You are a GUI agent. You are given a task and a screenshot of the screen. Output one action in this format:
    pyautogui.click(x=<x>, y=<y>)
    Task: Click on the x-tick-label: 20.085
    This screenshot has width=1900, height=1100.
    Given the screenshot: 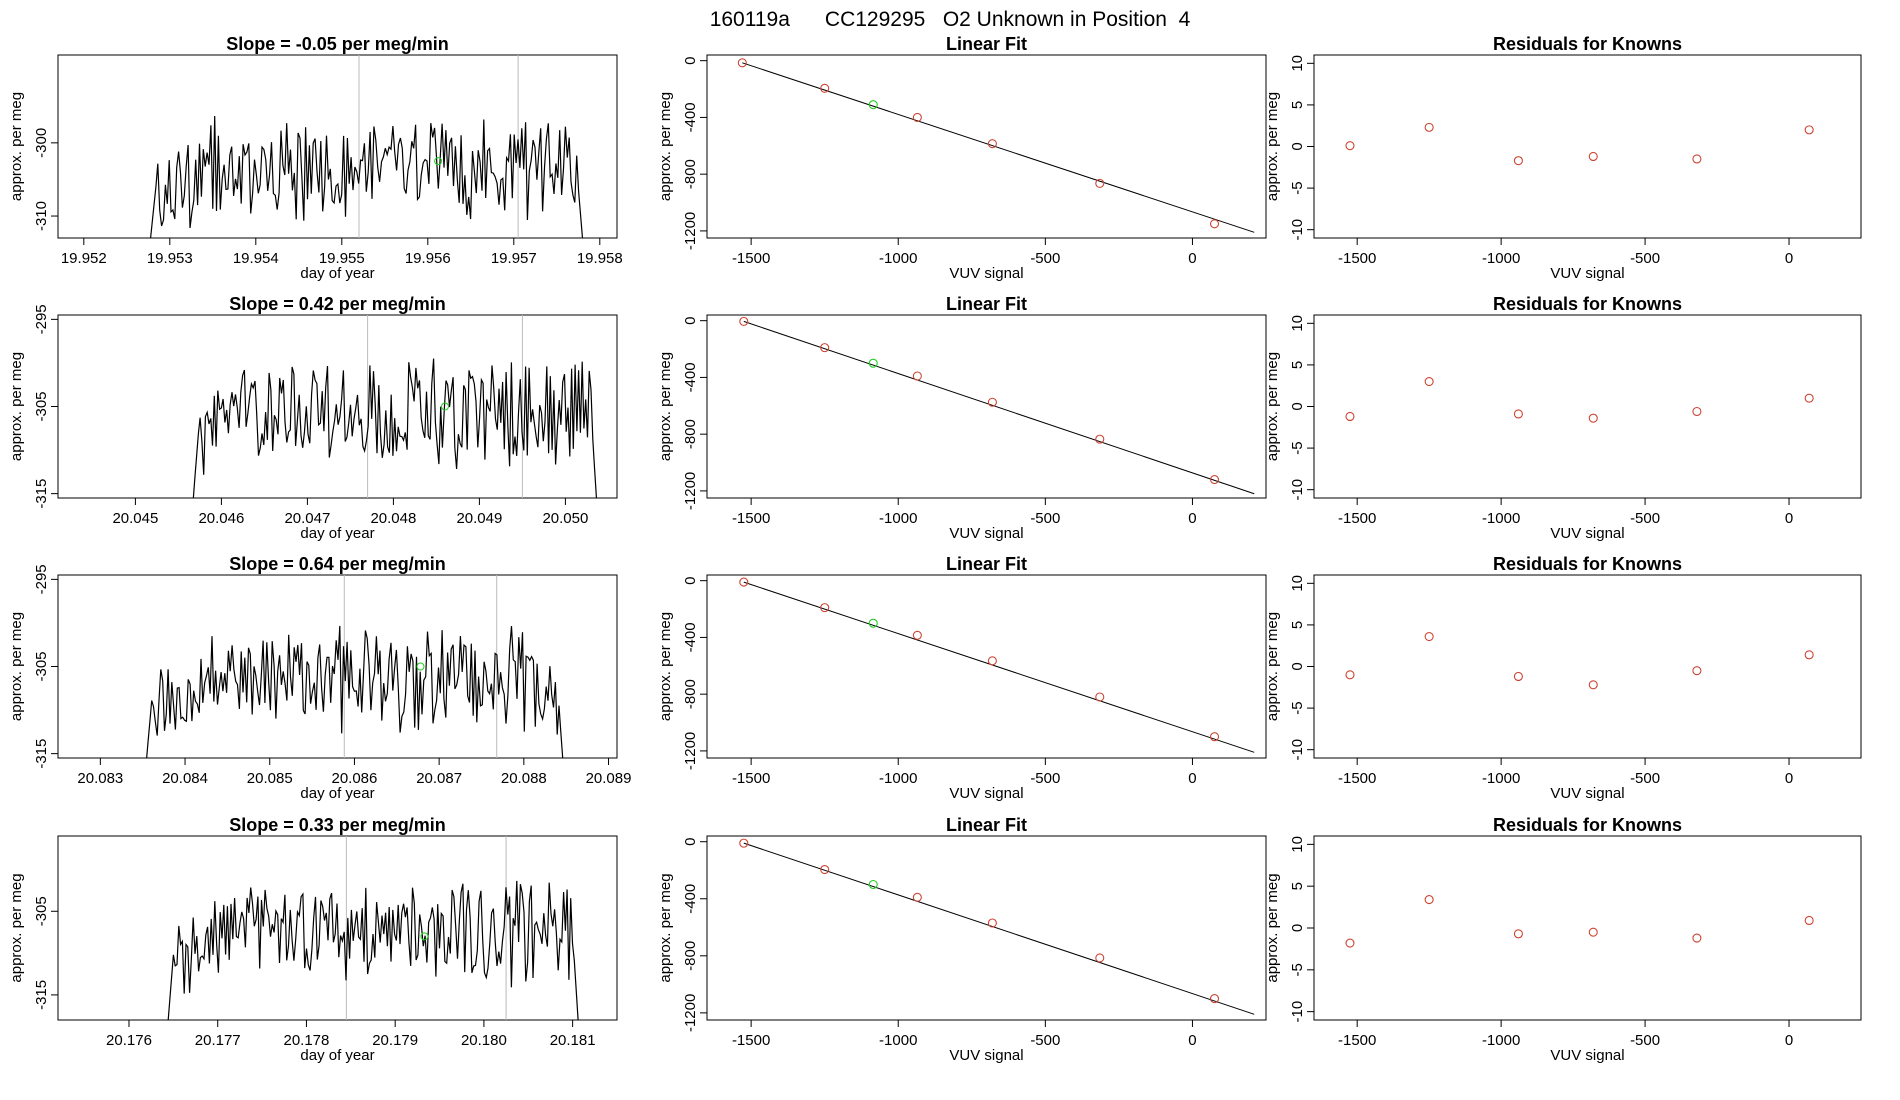 What is the action you would take?
    pyautogui.click(x=270, y=778)
    